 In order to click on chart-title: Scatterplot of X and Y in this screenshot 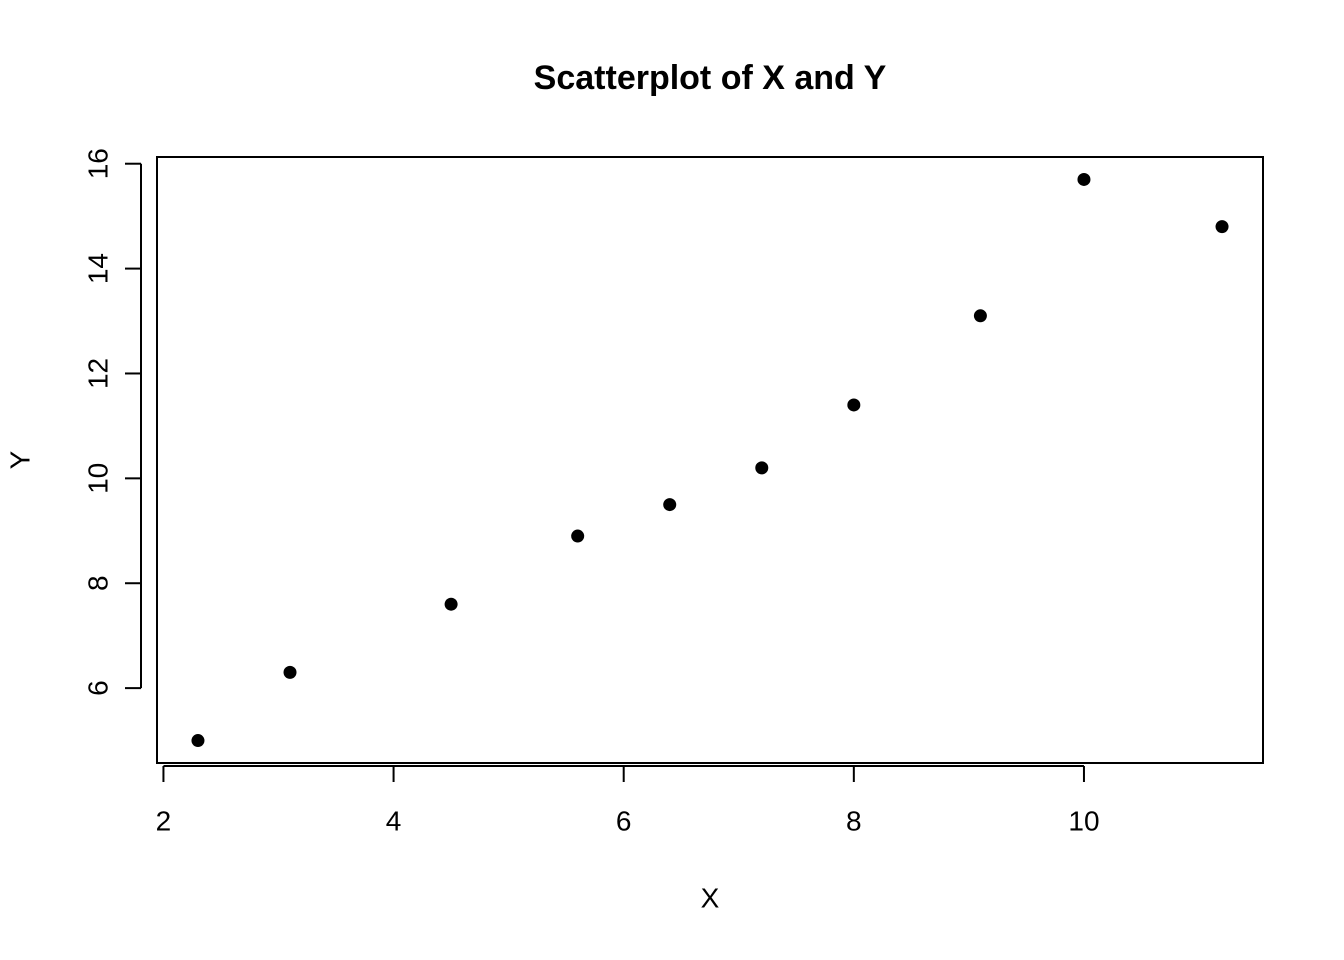, I will do `click(710, 78)`.